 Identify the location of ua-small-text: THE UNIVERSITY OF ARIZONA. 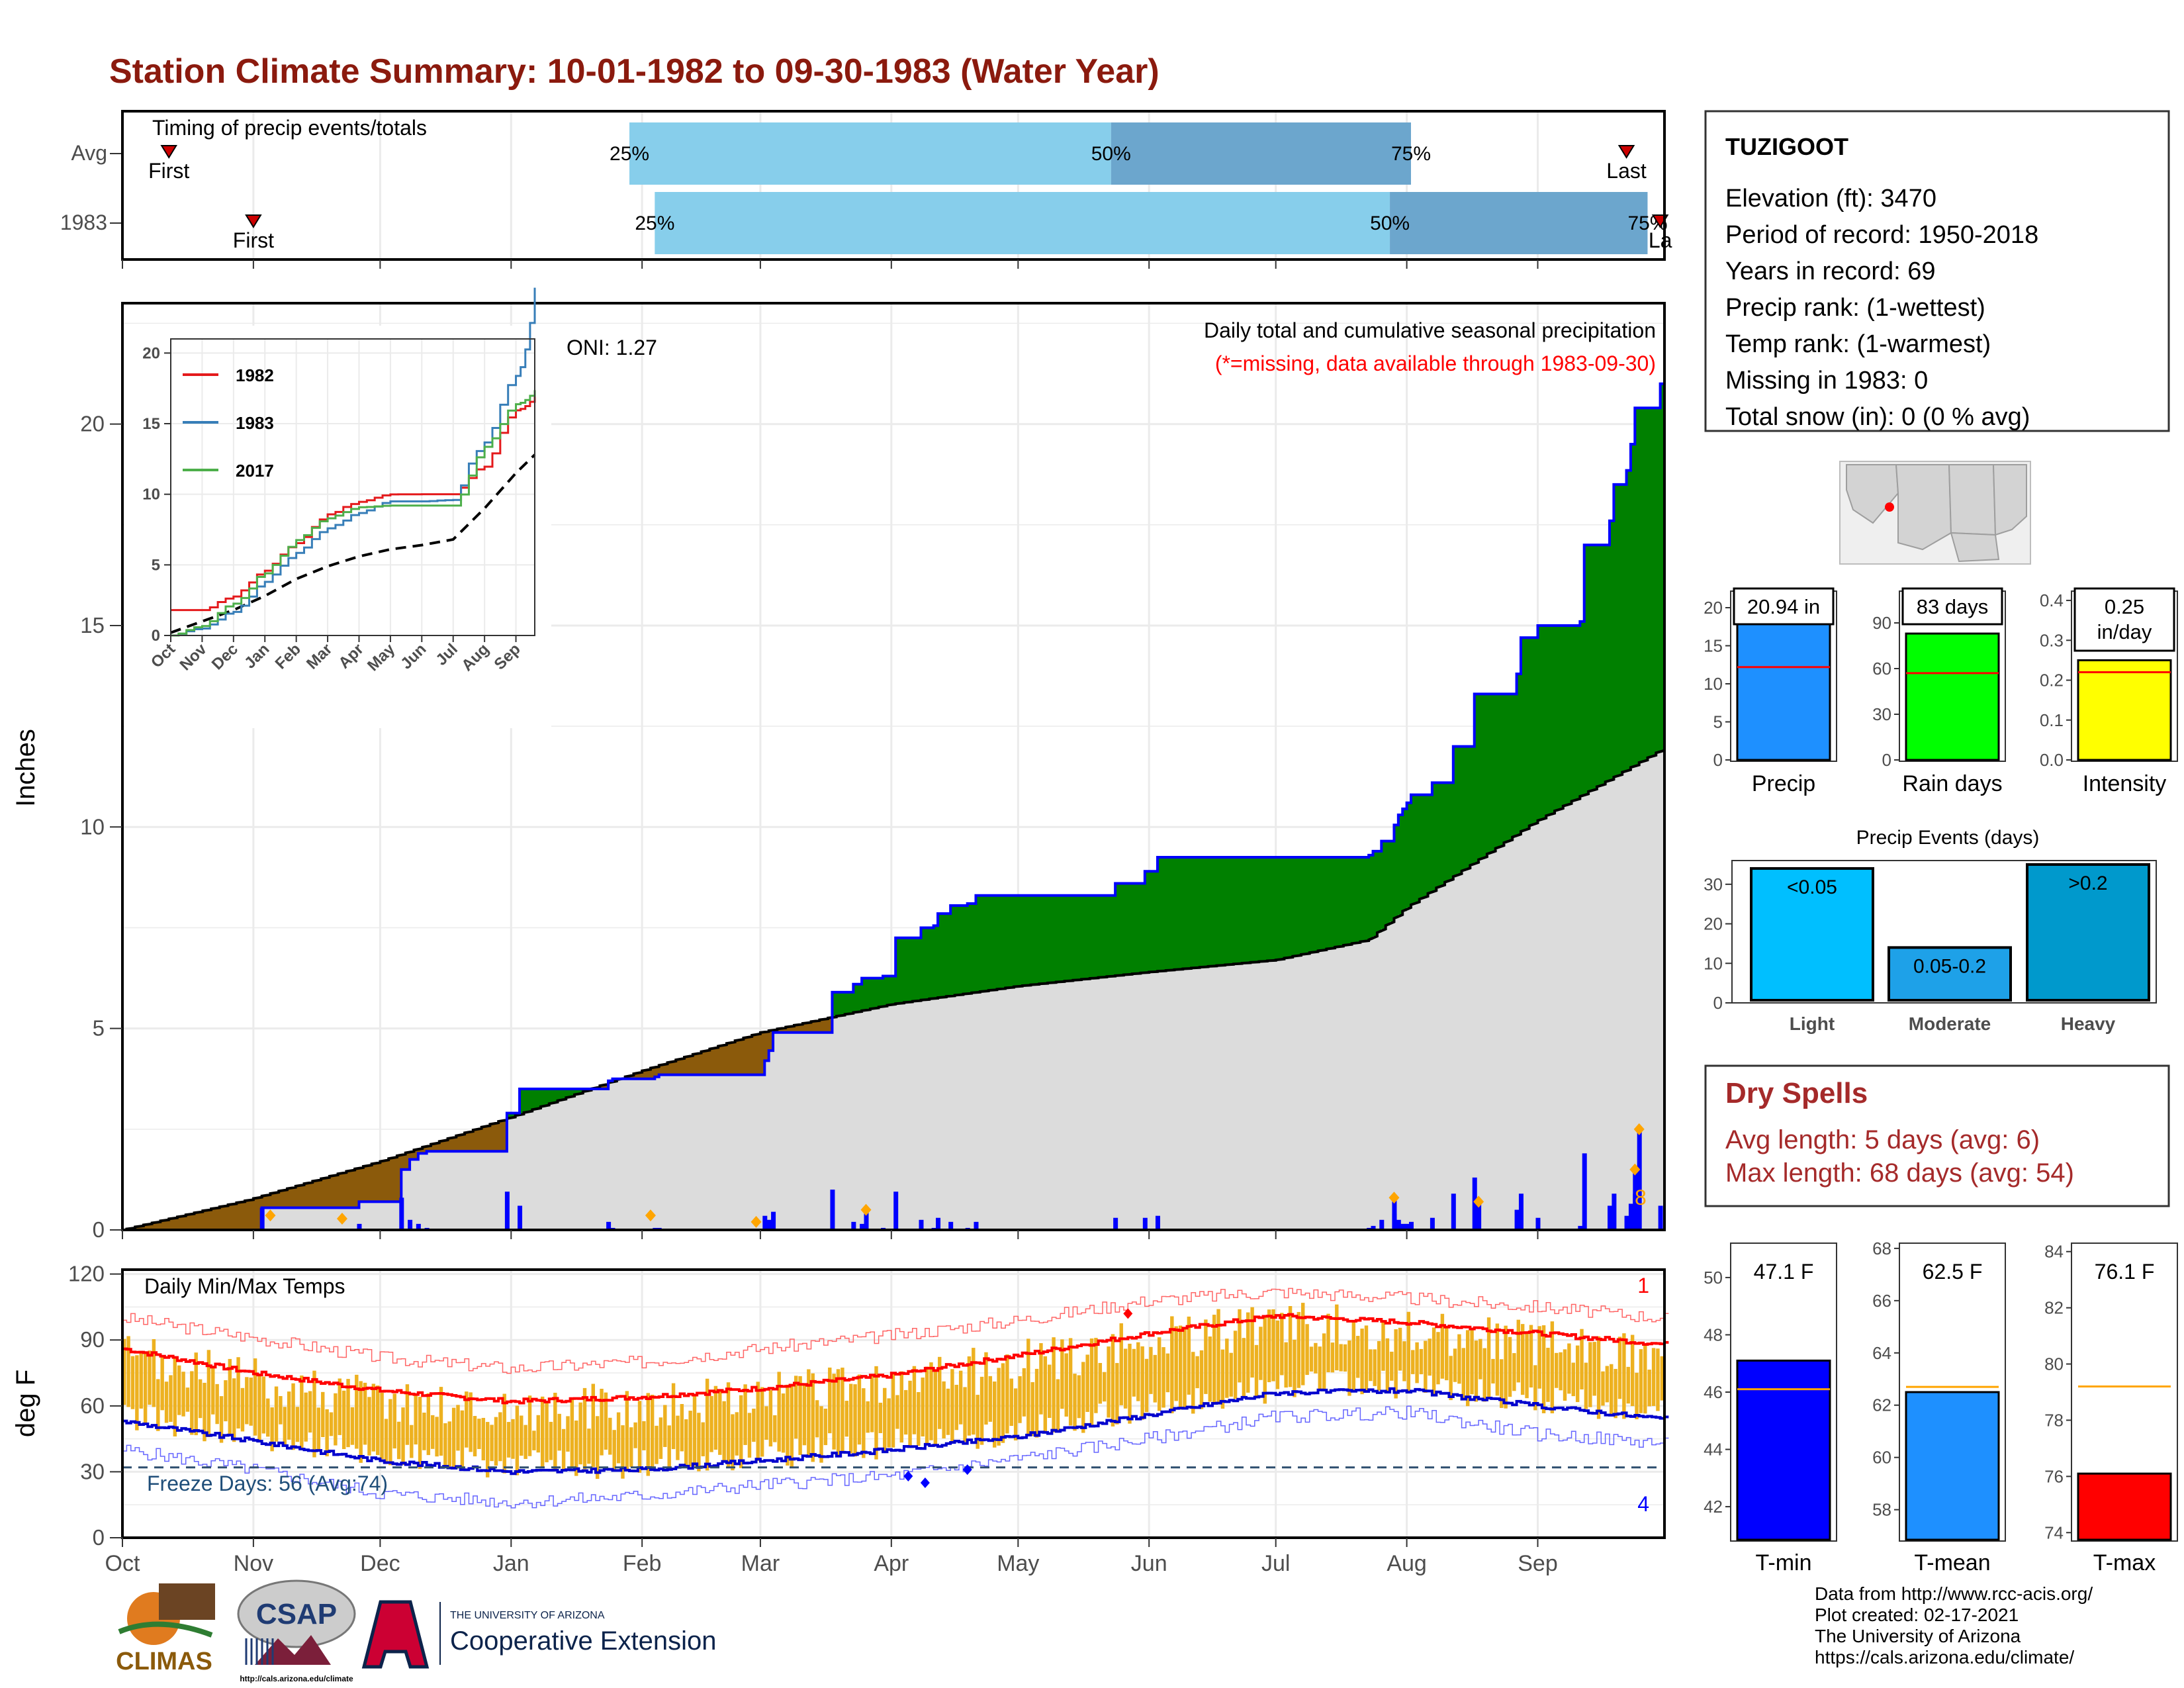
(527, 1615).